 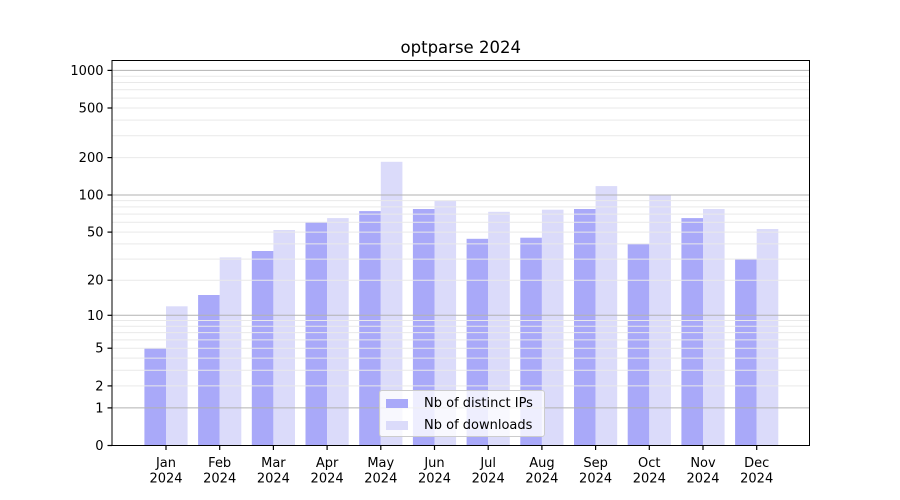 What do you see at coordinates (219, 463) in the screenshot?
I see `x-tick-label-feb: Feb` at bounding box center [219, 463].